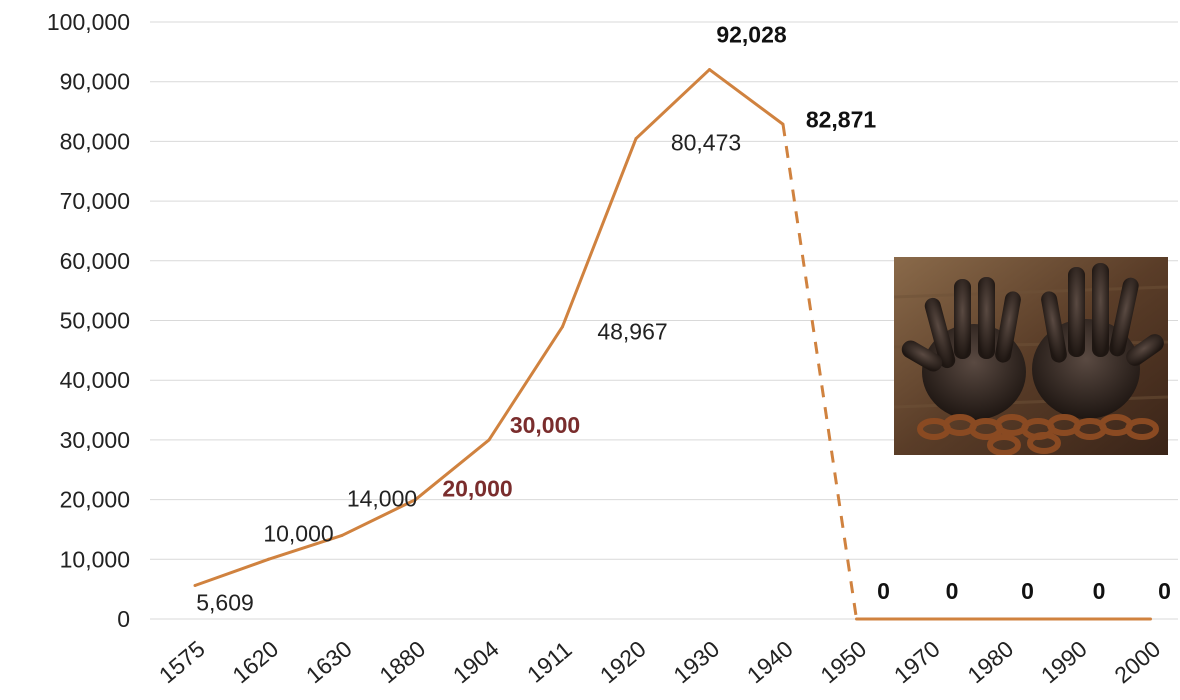 The width and height of the screenshot is (1180, 700). What do you see at coordinates (545, 425) in the screenshot?
I see `data-label: 30,000` at bounding box center [545, 425].